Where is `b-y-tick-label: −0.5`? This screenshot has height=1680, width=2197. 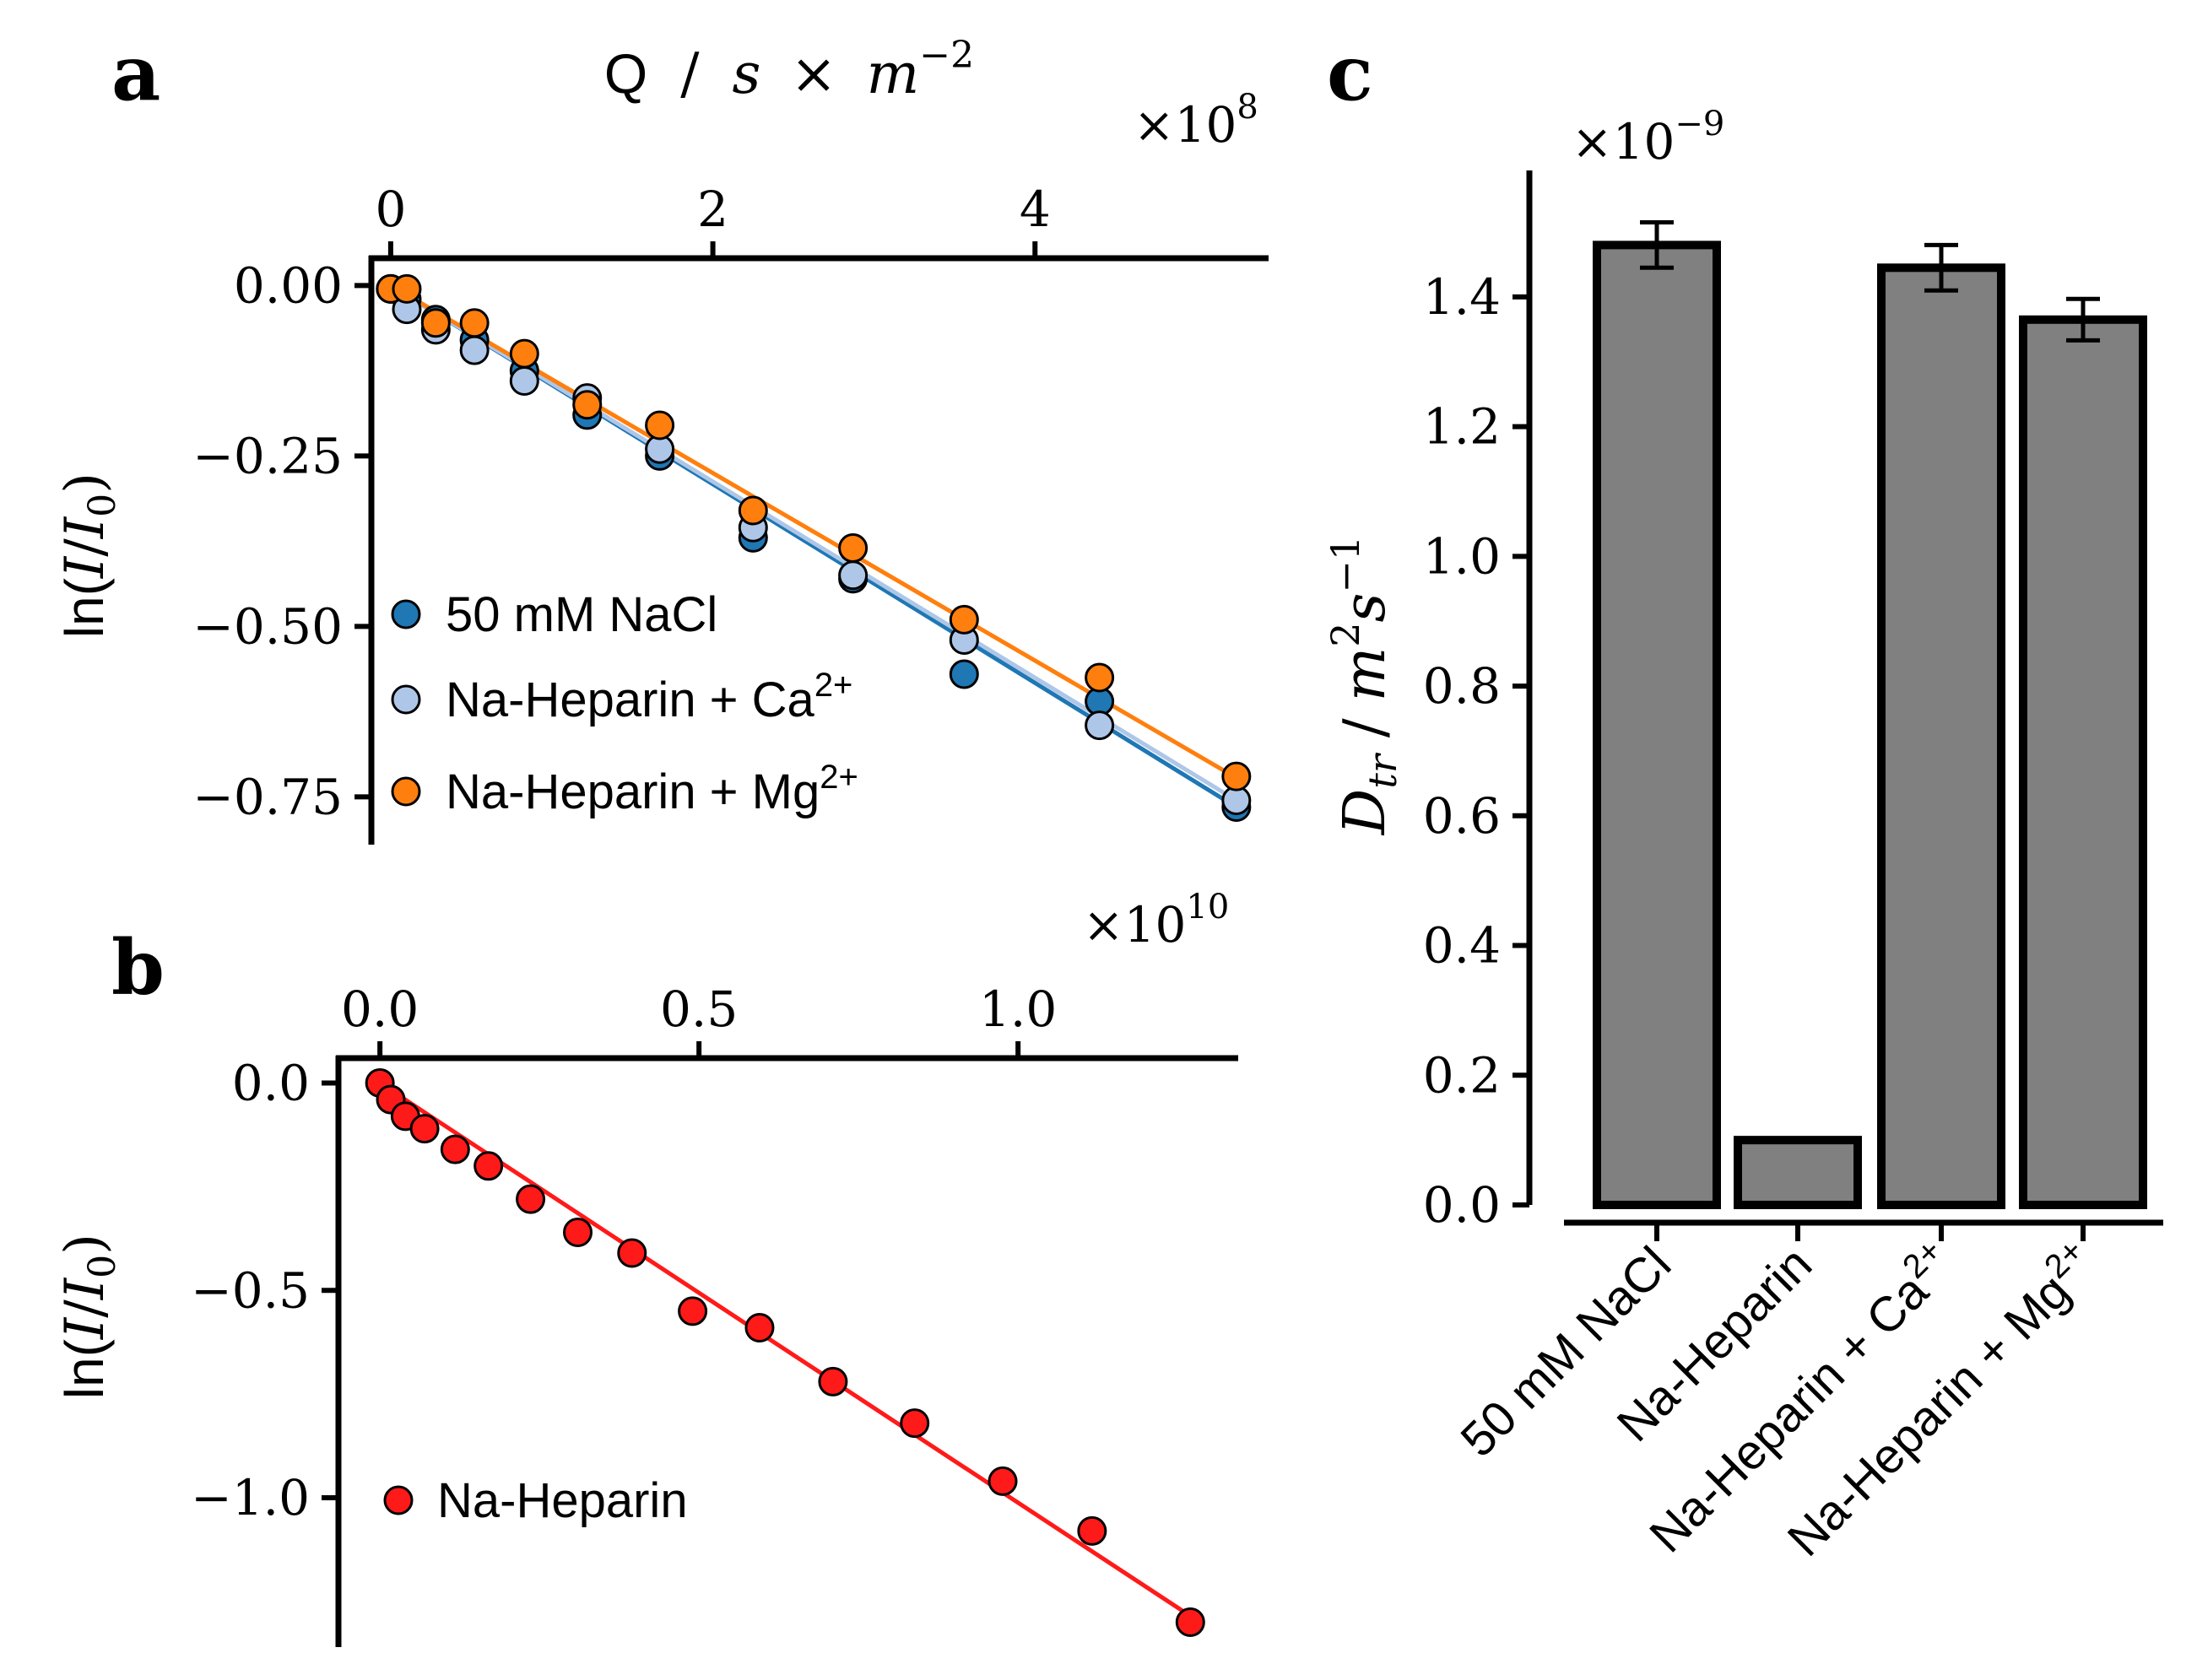 b-y-tick-label: −0.5 is located at coordinates (250, 1290).